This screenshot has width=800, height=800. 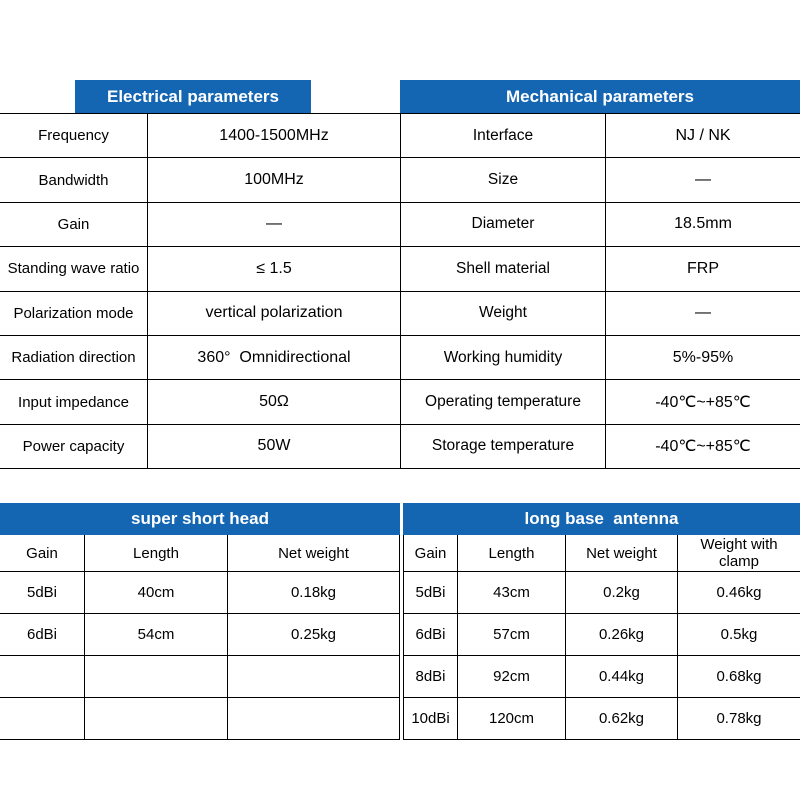 What do you see at coordinates (74, 357) in the screenshot?
I see `spec-label: Radiation direction` at bounding box center [74, 357].